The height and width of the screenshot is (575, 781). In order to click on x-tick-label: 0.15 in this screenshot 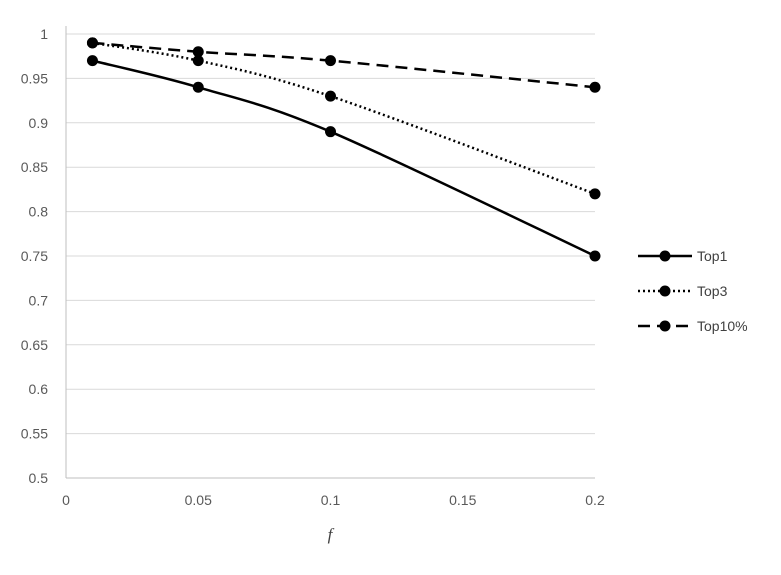, I will do `click(462, 500)`.